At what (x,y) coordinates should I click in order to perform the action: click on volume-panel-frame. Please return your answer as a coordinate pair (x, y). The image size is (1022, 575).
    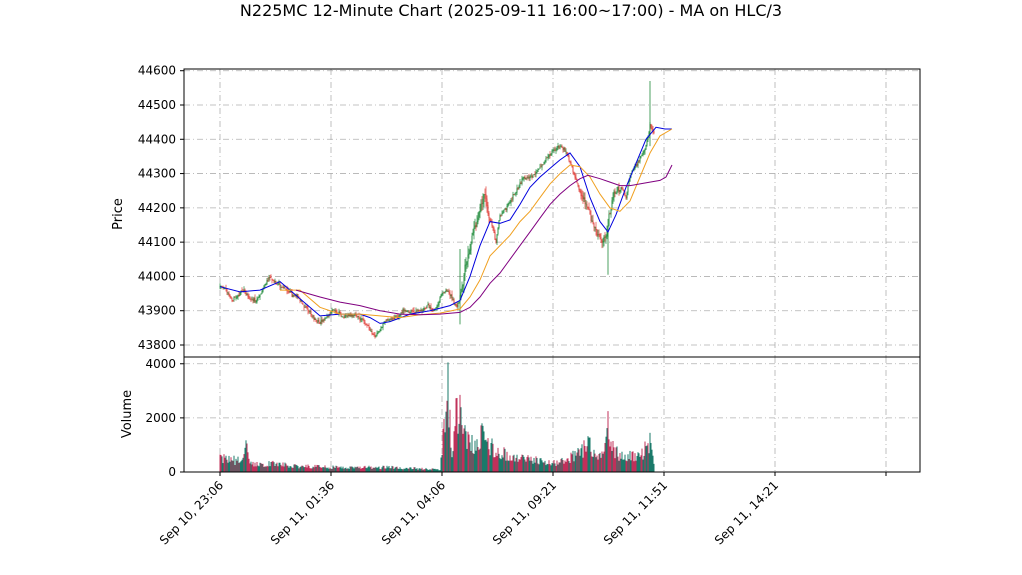
    Looking at the image, I should click on (552, 414).